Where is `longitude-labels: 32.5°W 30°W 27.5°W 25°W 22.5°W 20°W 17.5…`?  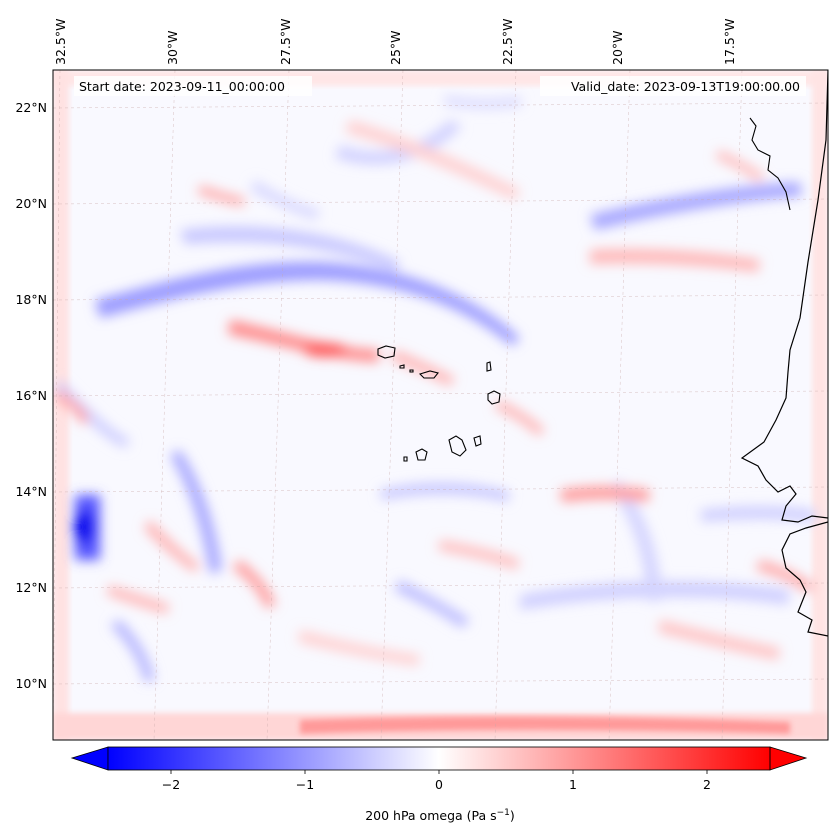
longitude-labels: 32.5°W 30°W 27.5°W 25°W 22.5°W 20°W 17.5… is located at coordinates (395, 42).